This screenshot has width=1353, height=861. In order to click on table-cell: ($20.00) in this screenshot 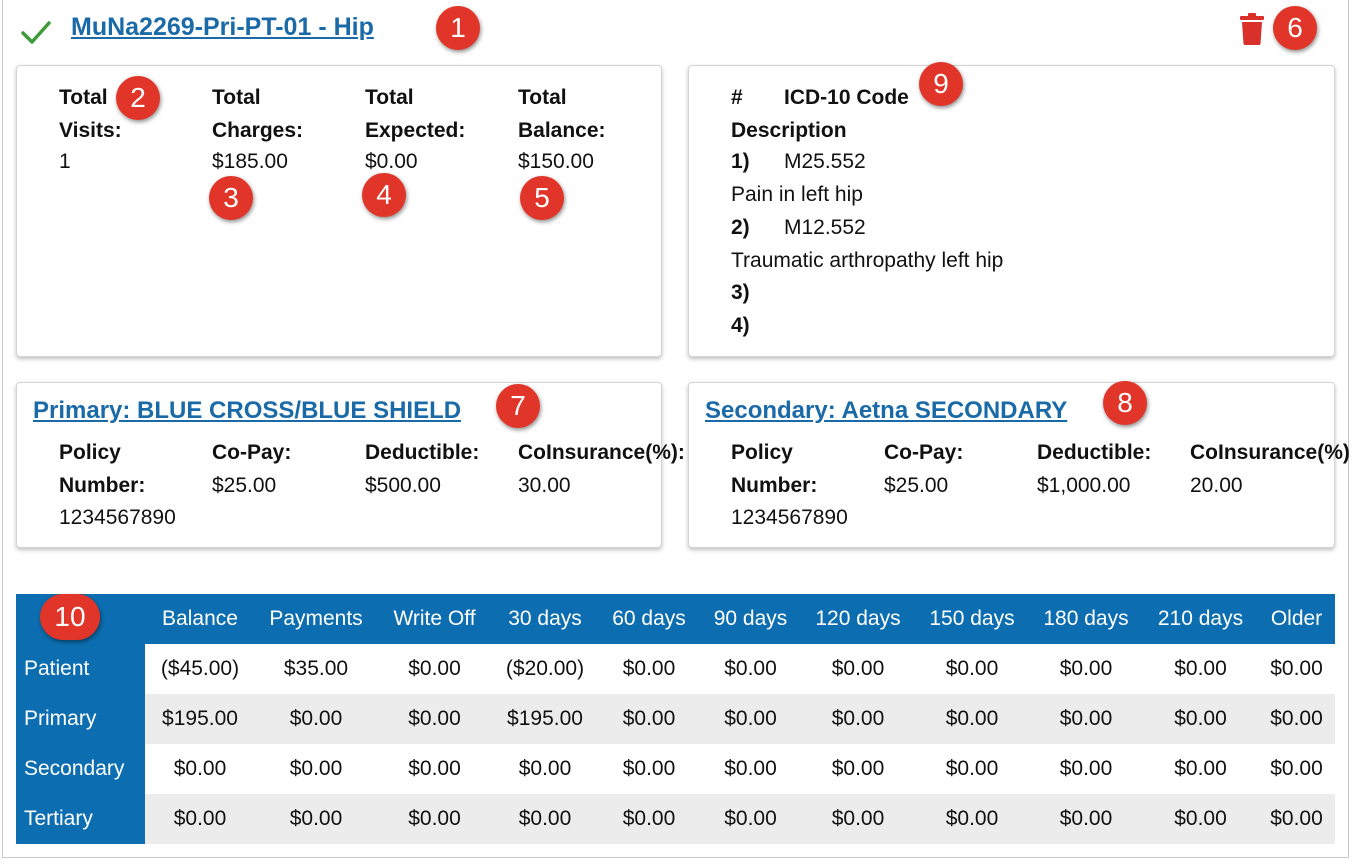, I will do `click(545, 668)`.